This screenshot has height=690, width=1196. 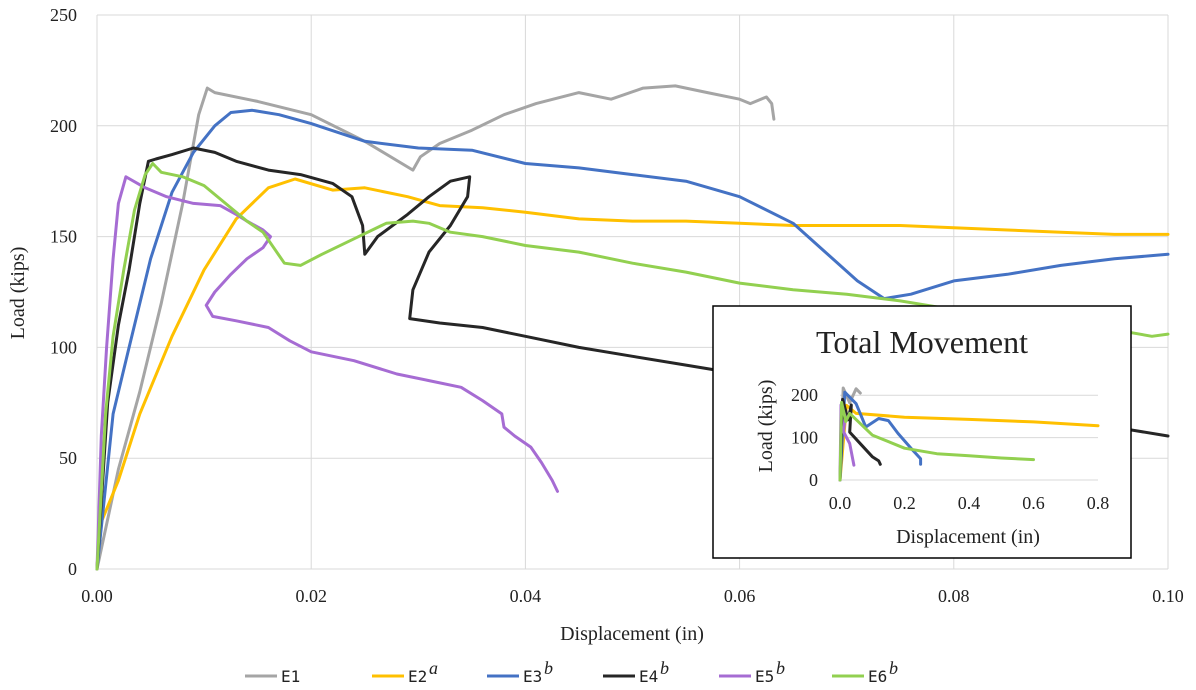 What do you see at coordinates (922, 342) in the screenshot?
I see `inset-title: Total Movement` at bounding box center [922, 342].